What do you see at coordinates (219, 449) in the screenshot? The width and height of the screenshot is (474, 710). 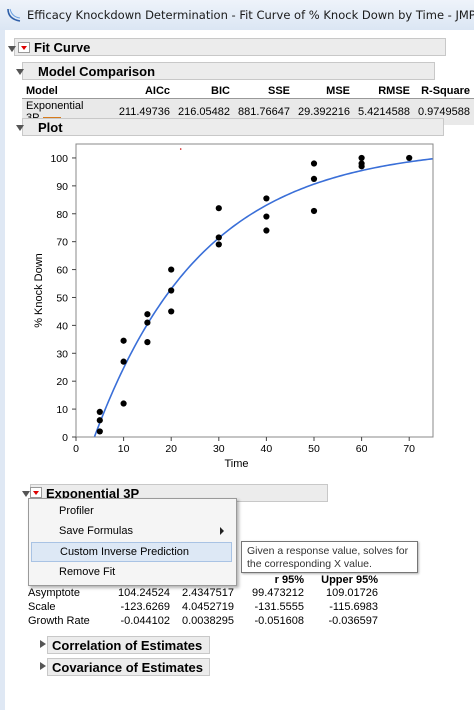 I see `x-tick-label: 30` at bounding box center [219, 449].